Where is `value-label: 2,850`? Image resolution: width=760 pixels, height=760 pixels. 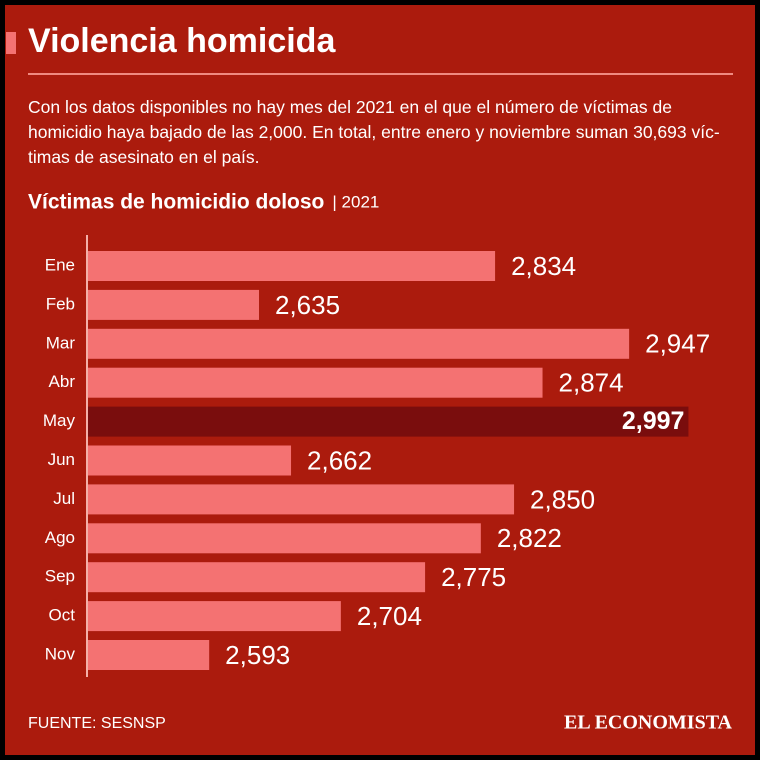
value-label: 2,850 is located at coordinates (562, 499).